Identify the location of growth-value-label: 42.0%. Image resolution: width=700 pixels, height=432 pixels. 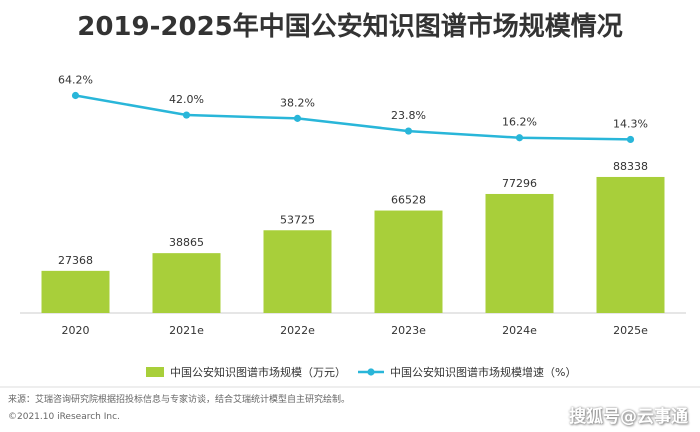
(186, 99).